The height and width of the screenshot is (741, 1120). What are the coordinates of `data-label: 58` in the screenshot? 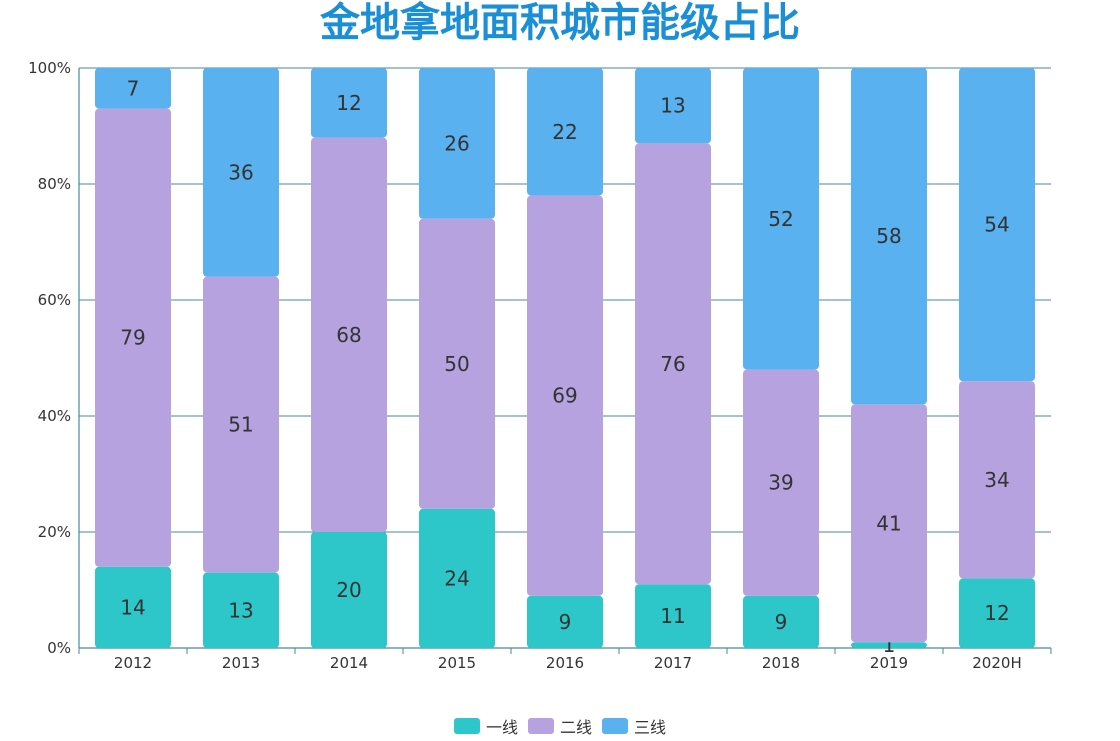 It's located at (888, 236).